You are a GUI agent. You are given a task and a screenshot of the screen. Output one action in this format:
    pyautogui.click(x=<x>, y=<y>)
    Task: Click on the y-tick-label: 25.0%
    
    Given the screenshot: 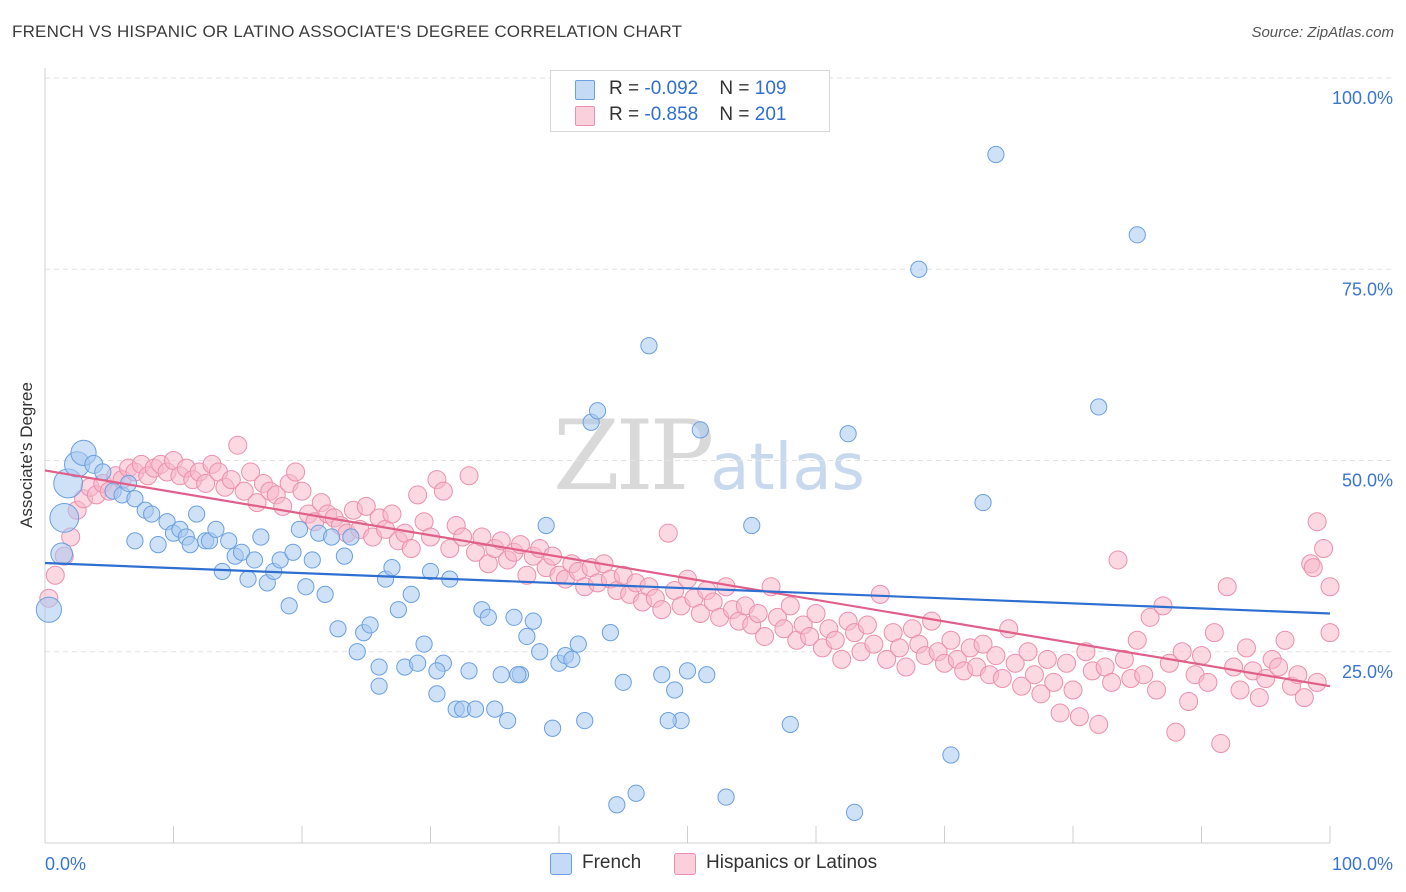 What is the action you would take?
    pyautogui.click(x=1367, y=672)
    